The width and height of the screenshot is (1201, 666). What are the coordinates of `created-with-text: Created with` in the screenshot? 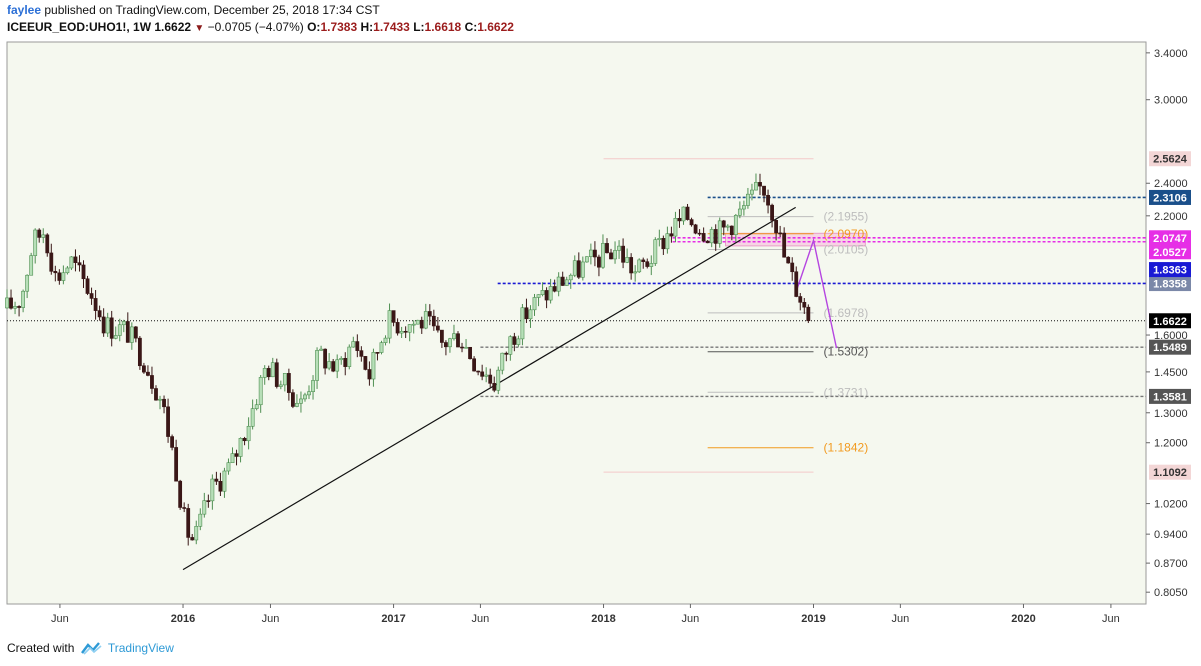 It's located at (41, 648).